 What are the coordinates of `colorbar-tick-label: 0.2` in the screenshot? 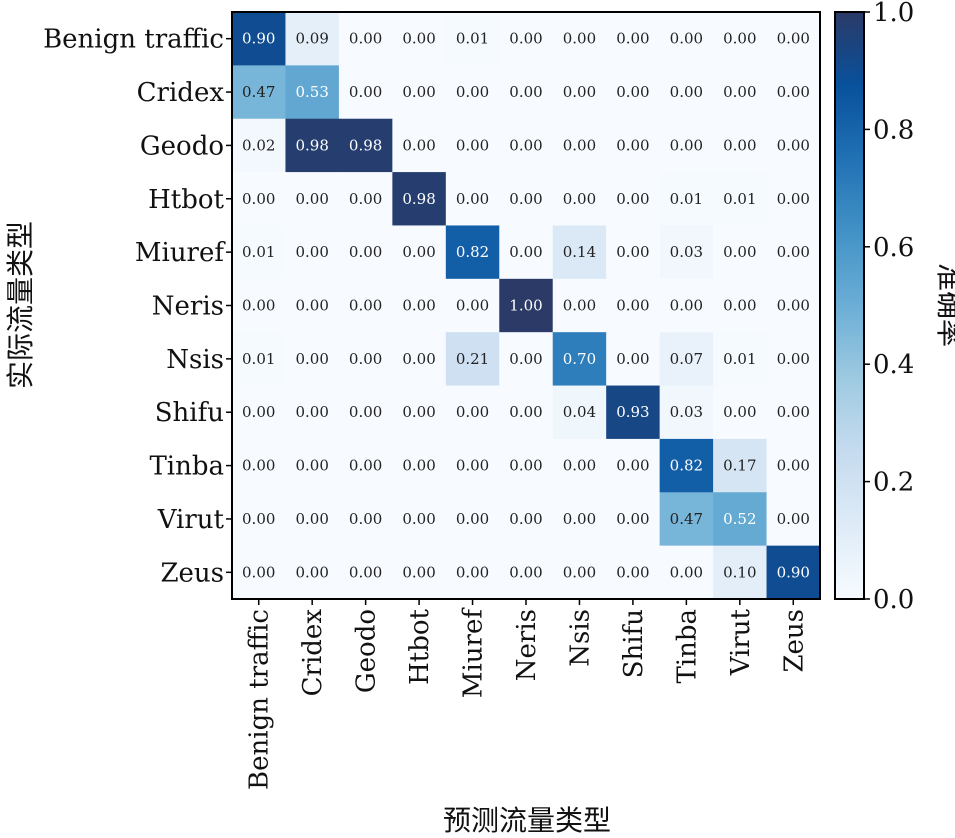 It's located at (893, 483).